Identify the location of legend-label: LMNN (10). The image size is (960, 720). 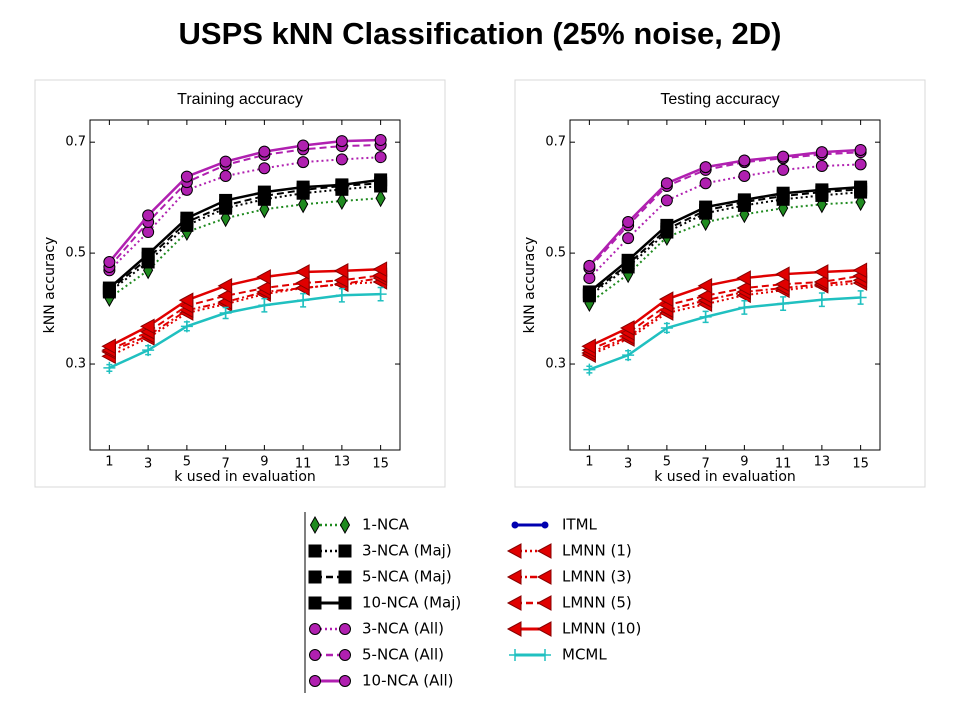
(601, 629).